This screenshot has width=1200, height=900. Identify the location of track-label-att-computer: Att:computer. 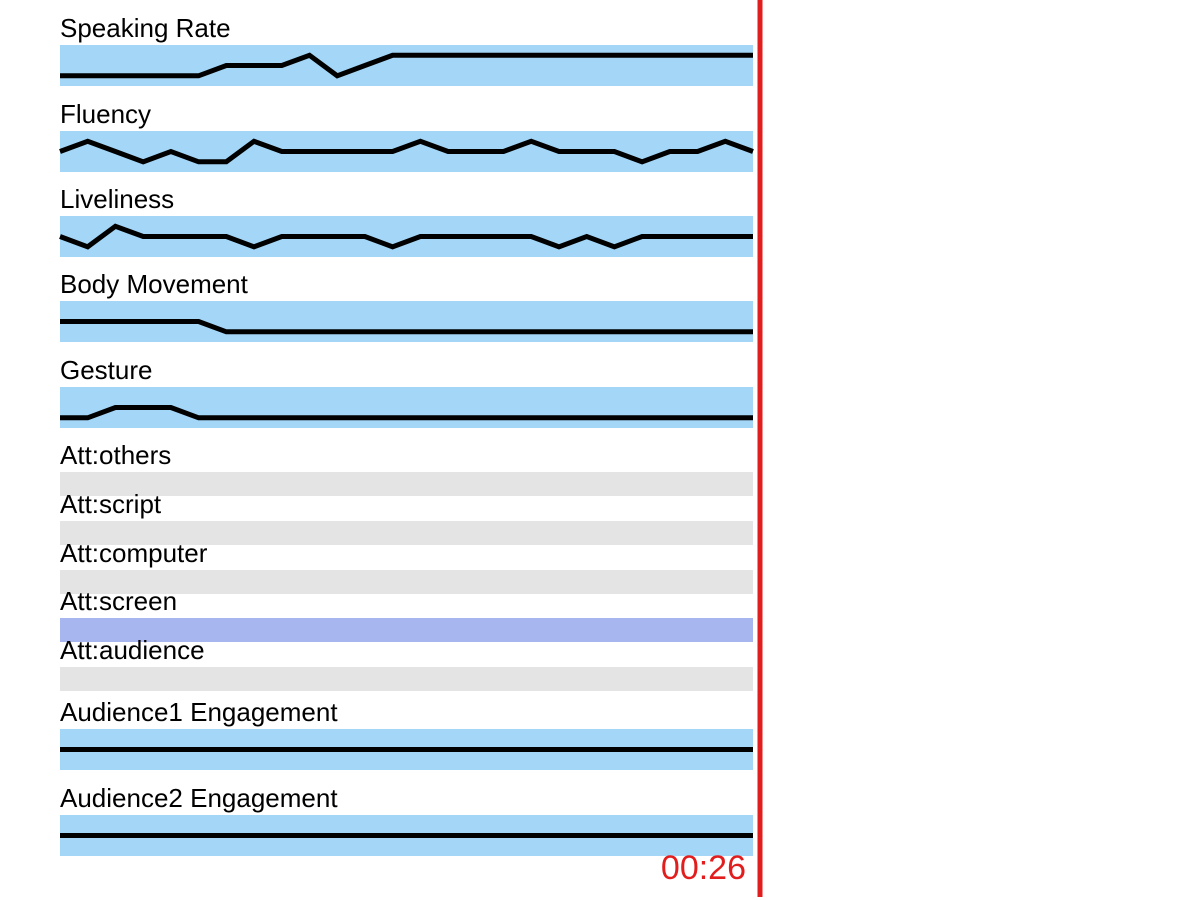
(134, 553).